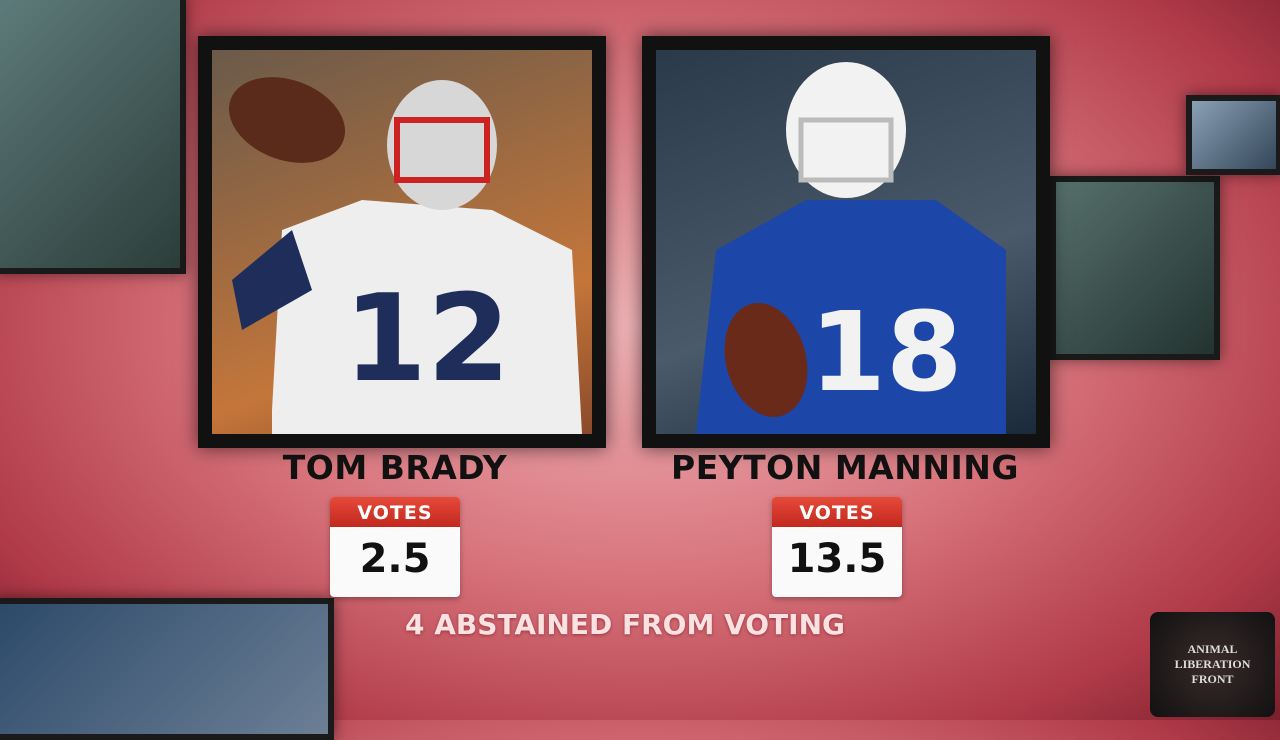 Image resolution: width=1280 pixels, height=740 pixels. Describe the element at coordinates (885, 352) in the screenshot. I see `svg-text: 18` at that location.